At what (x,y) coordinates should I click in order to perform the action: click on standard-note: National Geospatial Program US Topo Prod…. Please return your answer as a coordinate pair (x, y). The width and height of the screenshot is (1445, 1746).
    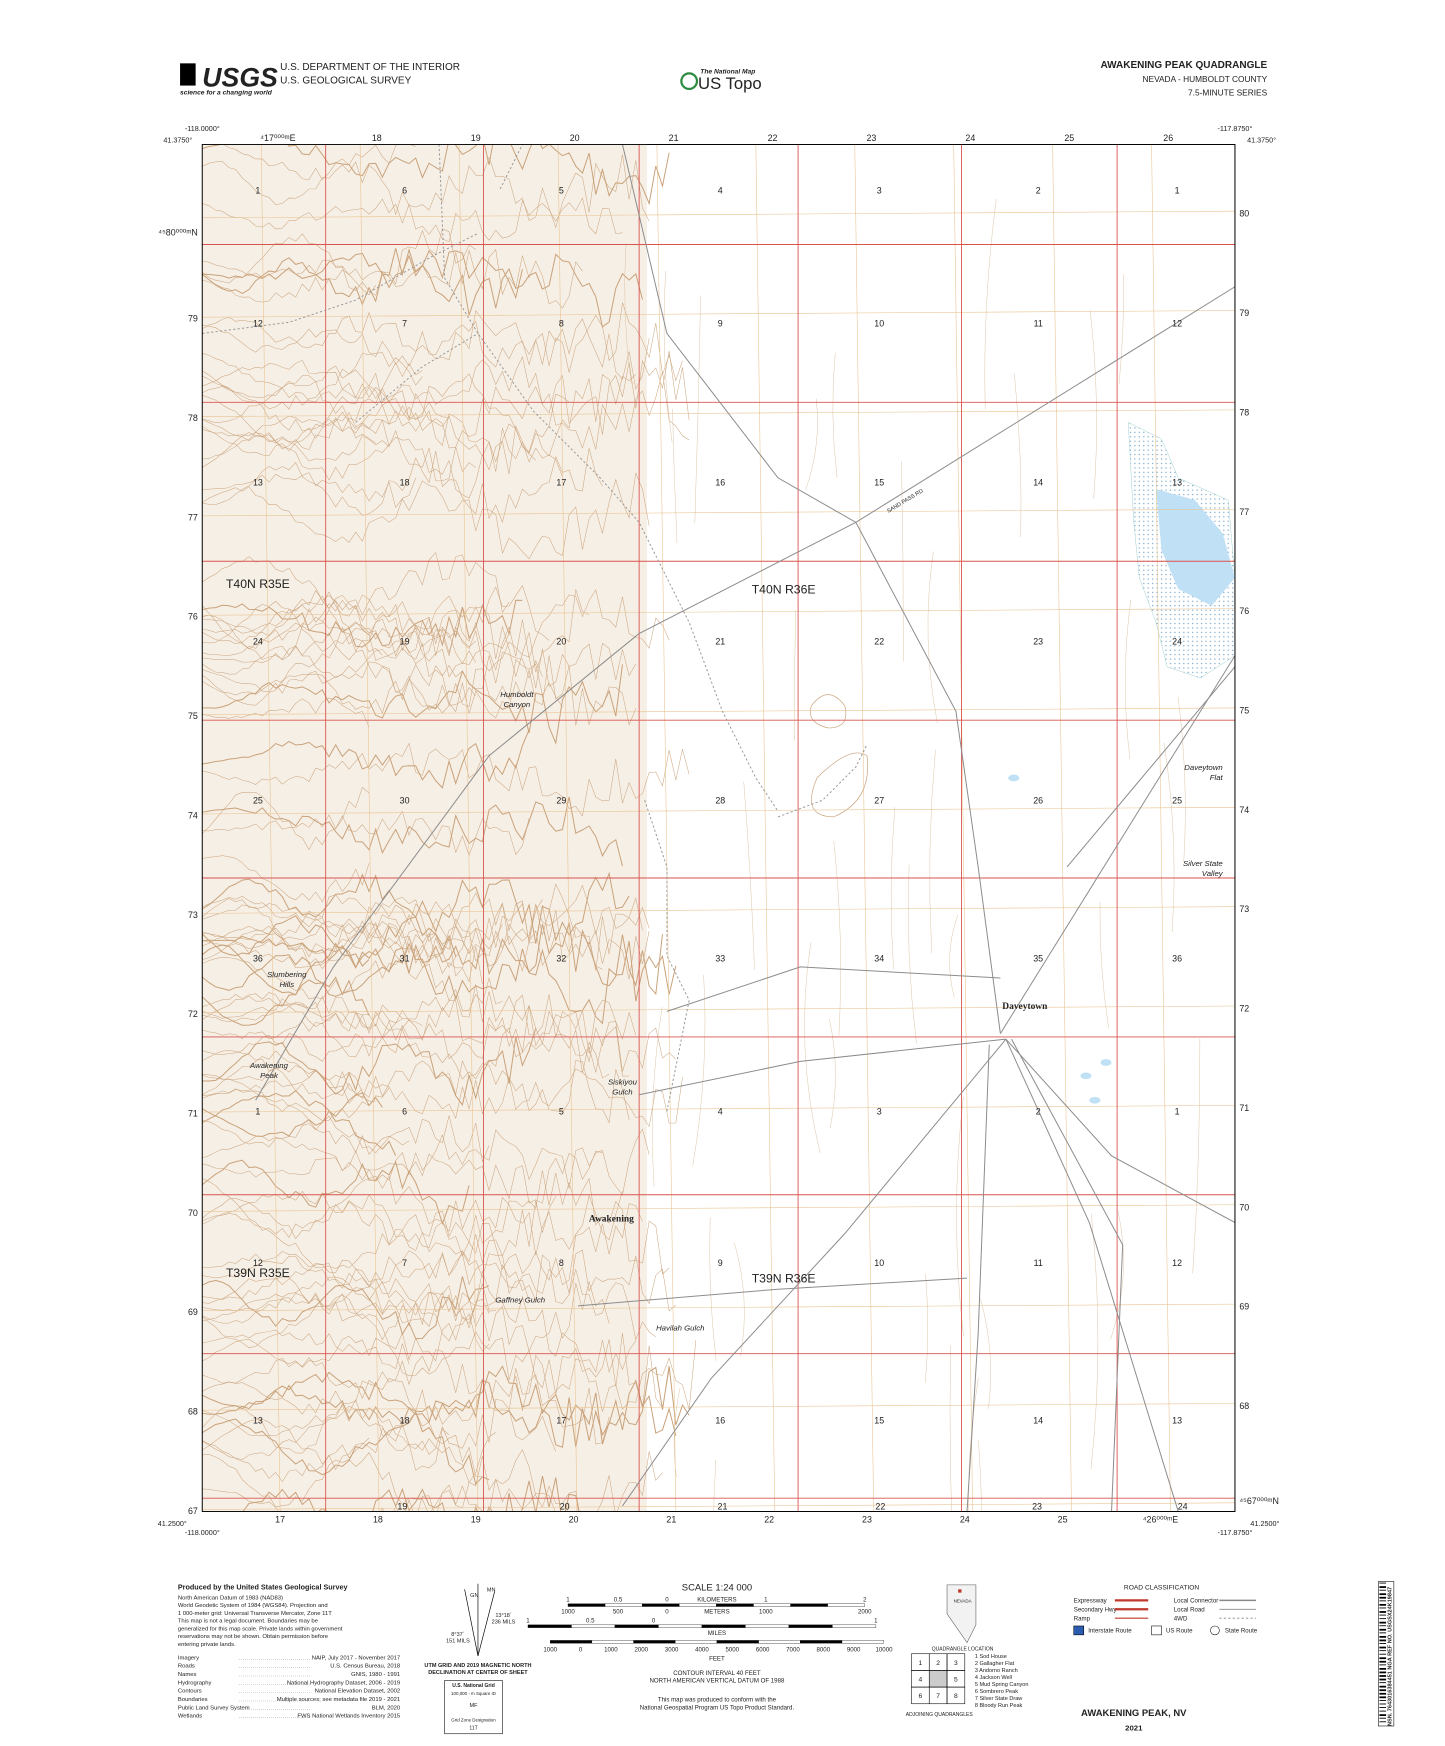
    Looking at the image, I should click on (717, 1707).